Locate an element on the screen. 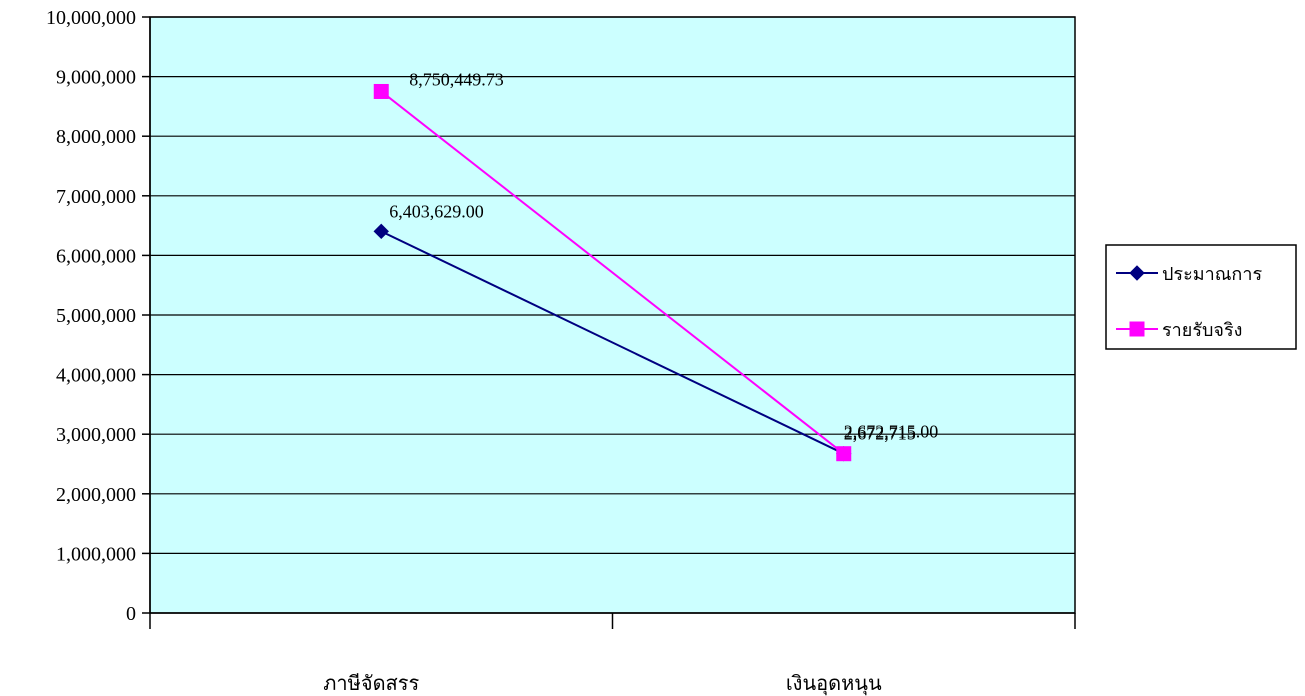 The width and height of the screenshot is (1305, 696). y-tick-label: 8,000,000 is located at coordinates (96, 137).